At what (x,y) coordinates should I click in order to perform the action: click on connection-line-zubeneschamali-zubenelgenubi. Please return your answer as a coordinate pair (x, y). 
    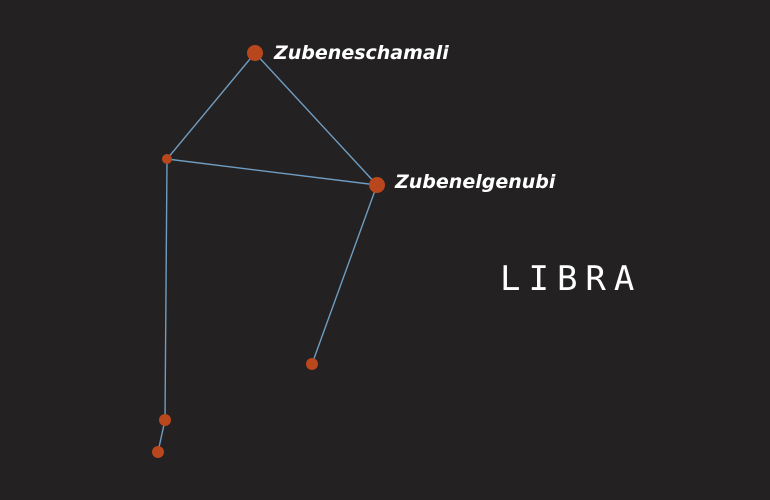
    Looking at the image, I should click on (316, 119).